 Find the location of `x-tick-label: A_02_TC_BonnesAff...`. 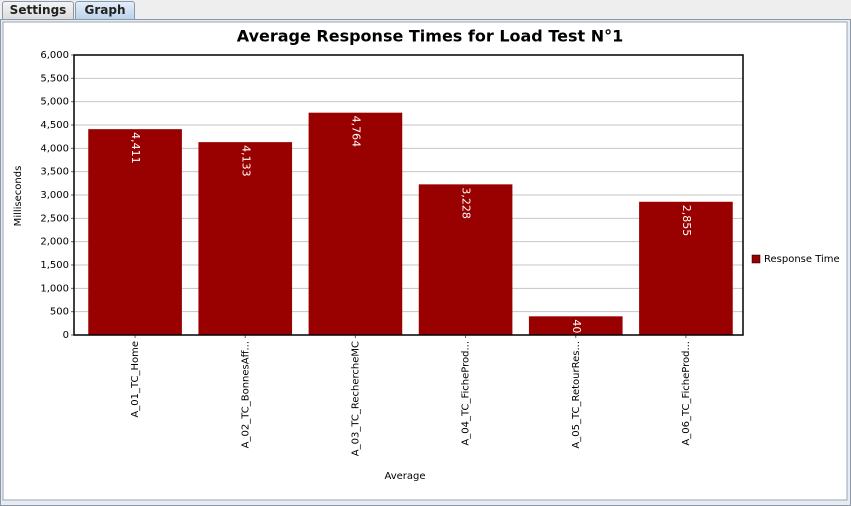

x-tick-label: A_02_TC_BonnesAff... is located at coordinates (245, 394).